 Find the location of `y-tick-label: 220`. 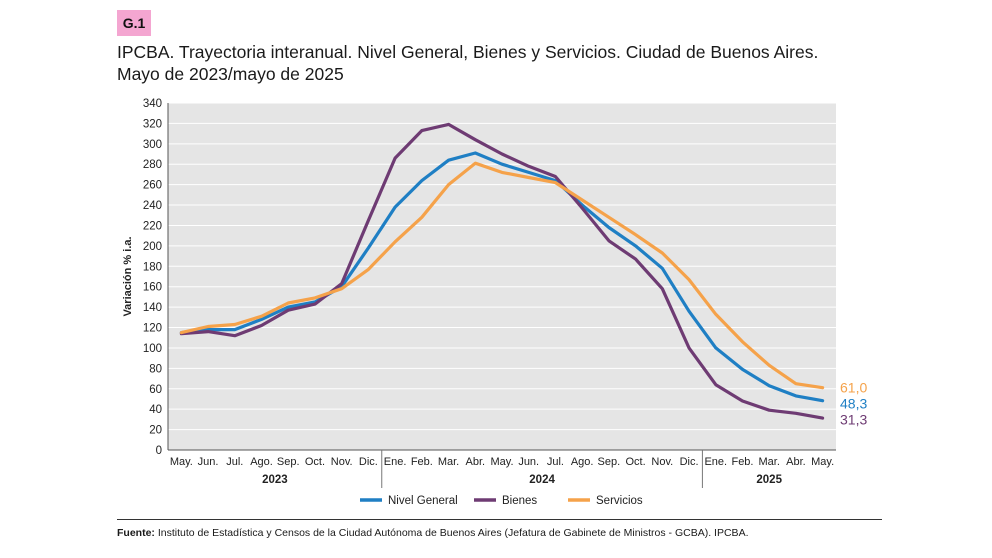

y-tick-label: 220 is located at coordinates (152, 226).